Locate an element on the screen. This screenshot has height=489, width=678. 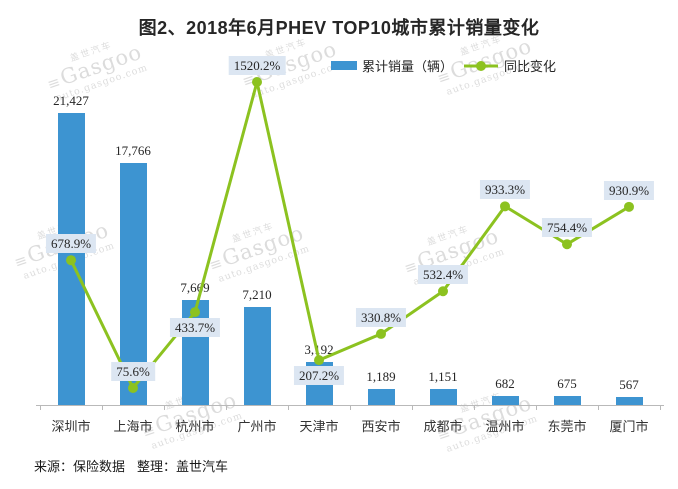
legend-bars-label: 累计销量（辆） is located at coordinates (408, 66).